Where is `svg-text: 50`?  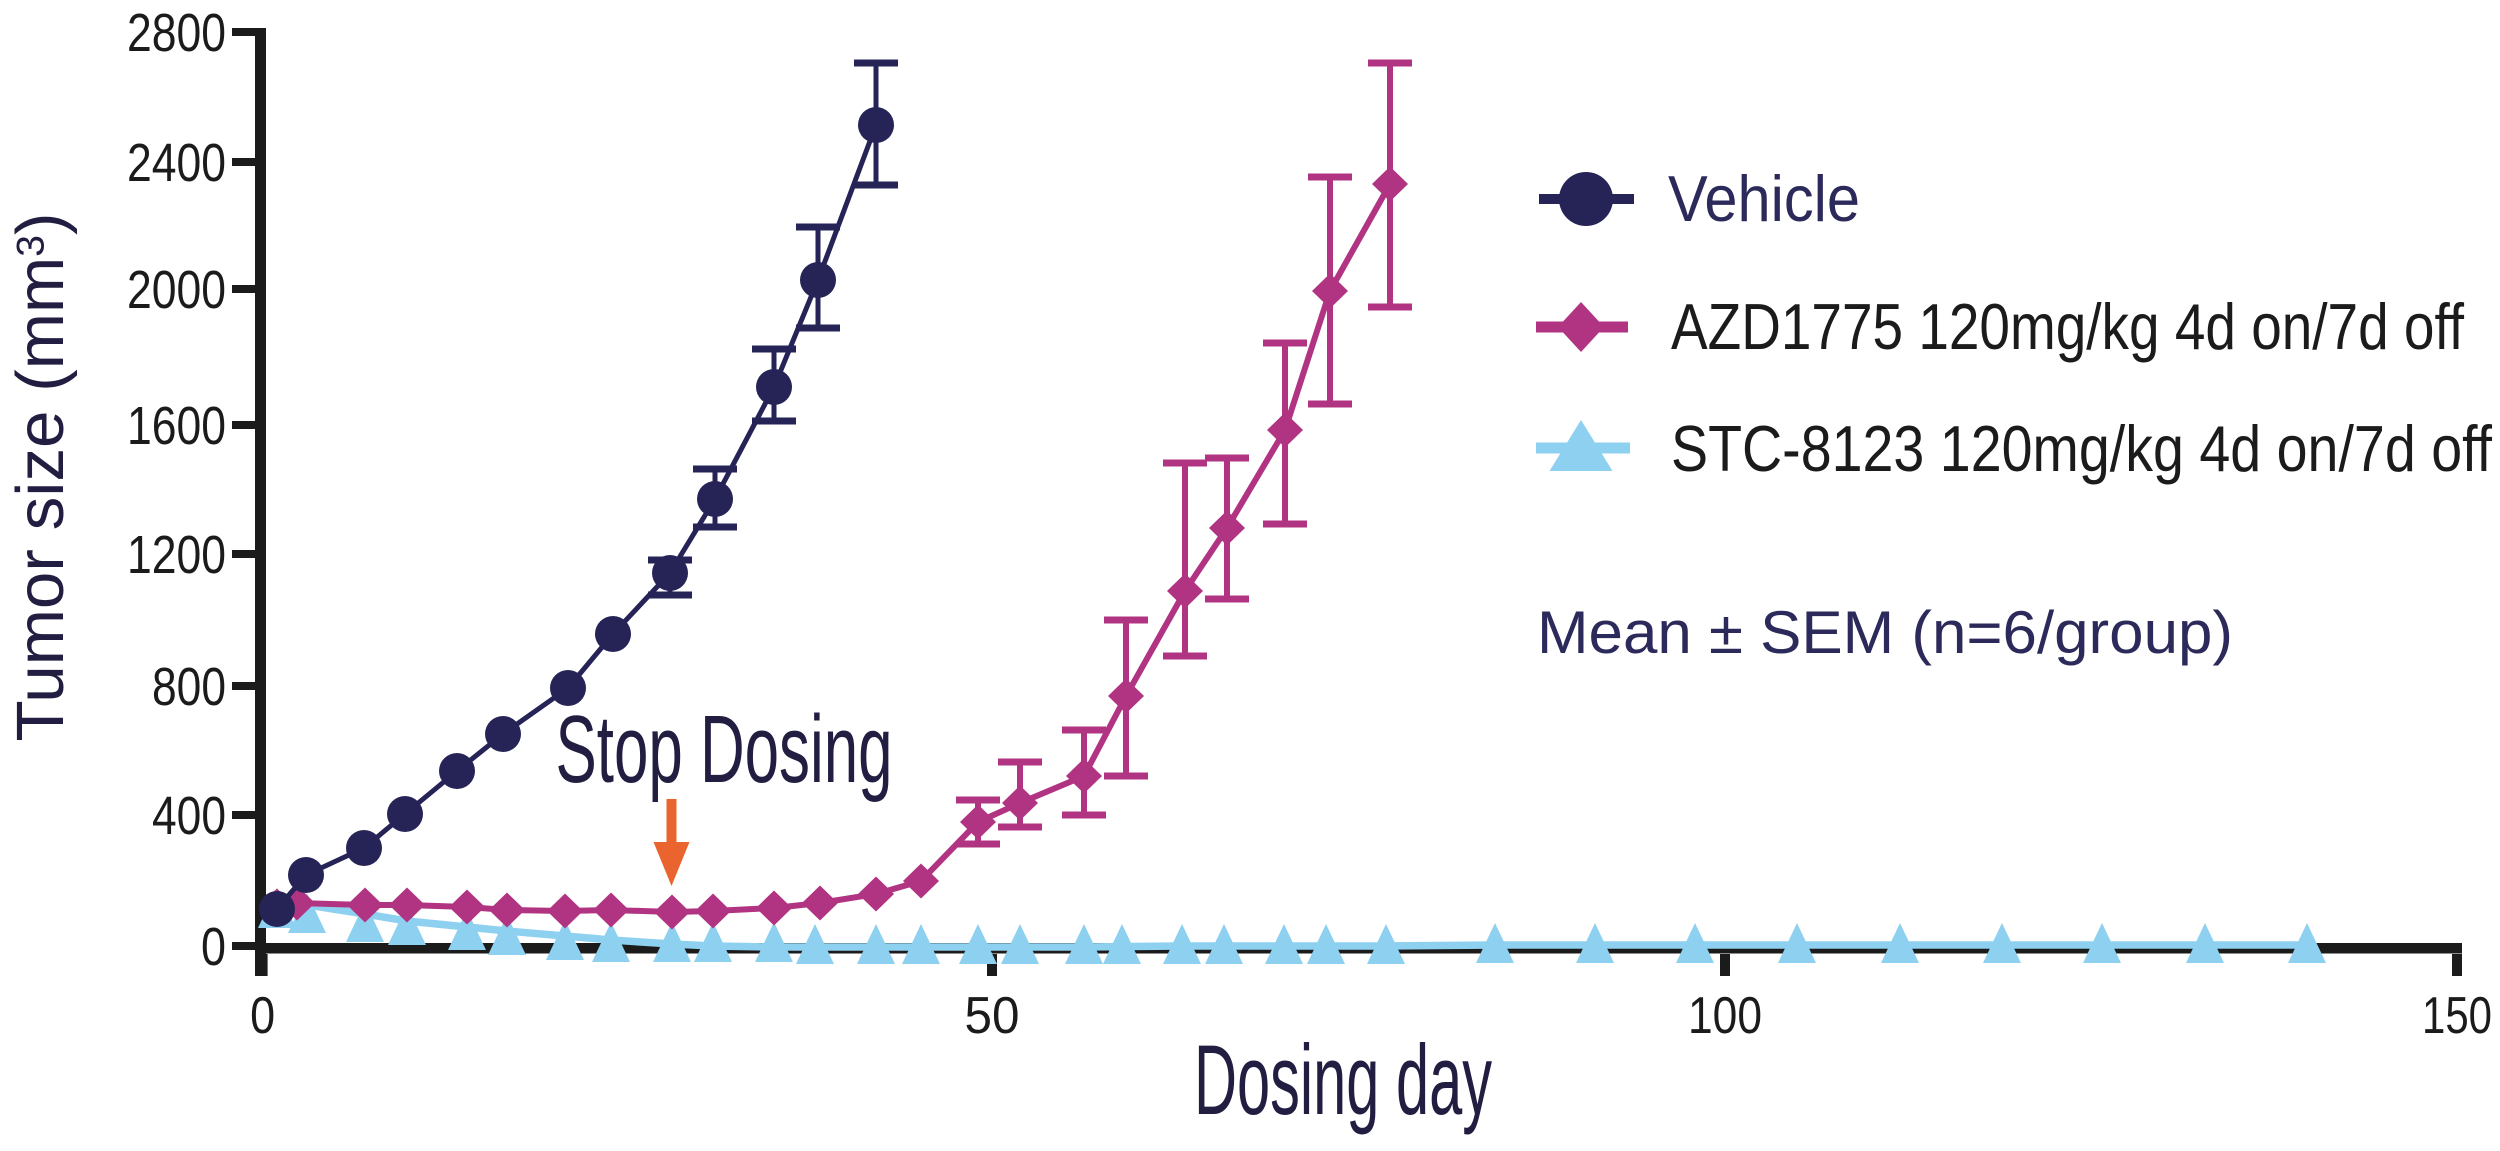 svg-text: 50 is located at coordinates (992, 1016).